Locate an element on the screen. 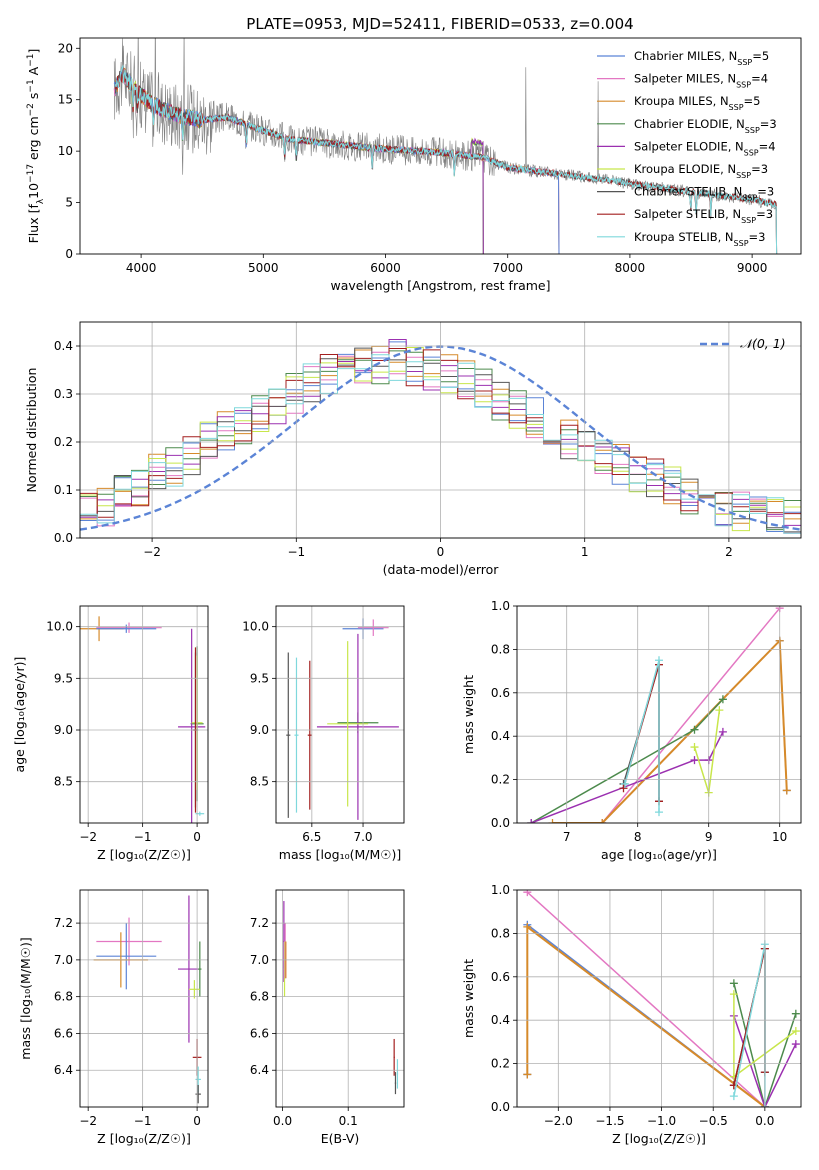 This screenshot has height=1170, width=819. y-axis-label-part: A is located at coordinates (33, 72).